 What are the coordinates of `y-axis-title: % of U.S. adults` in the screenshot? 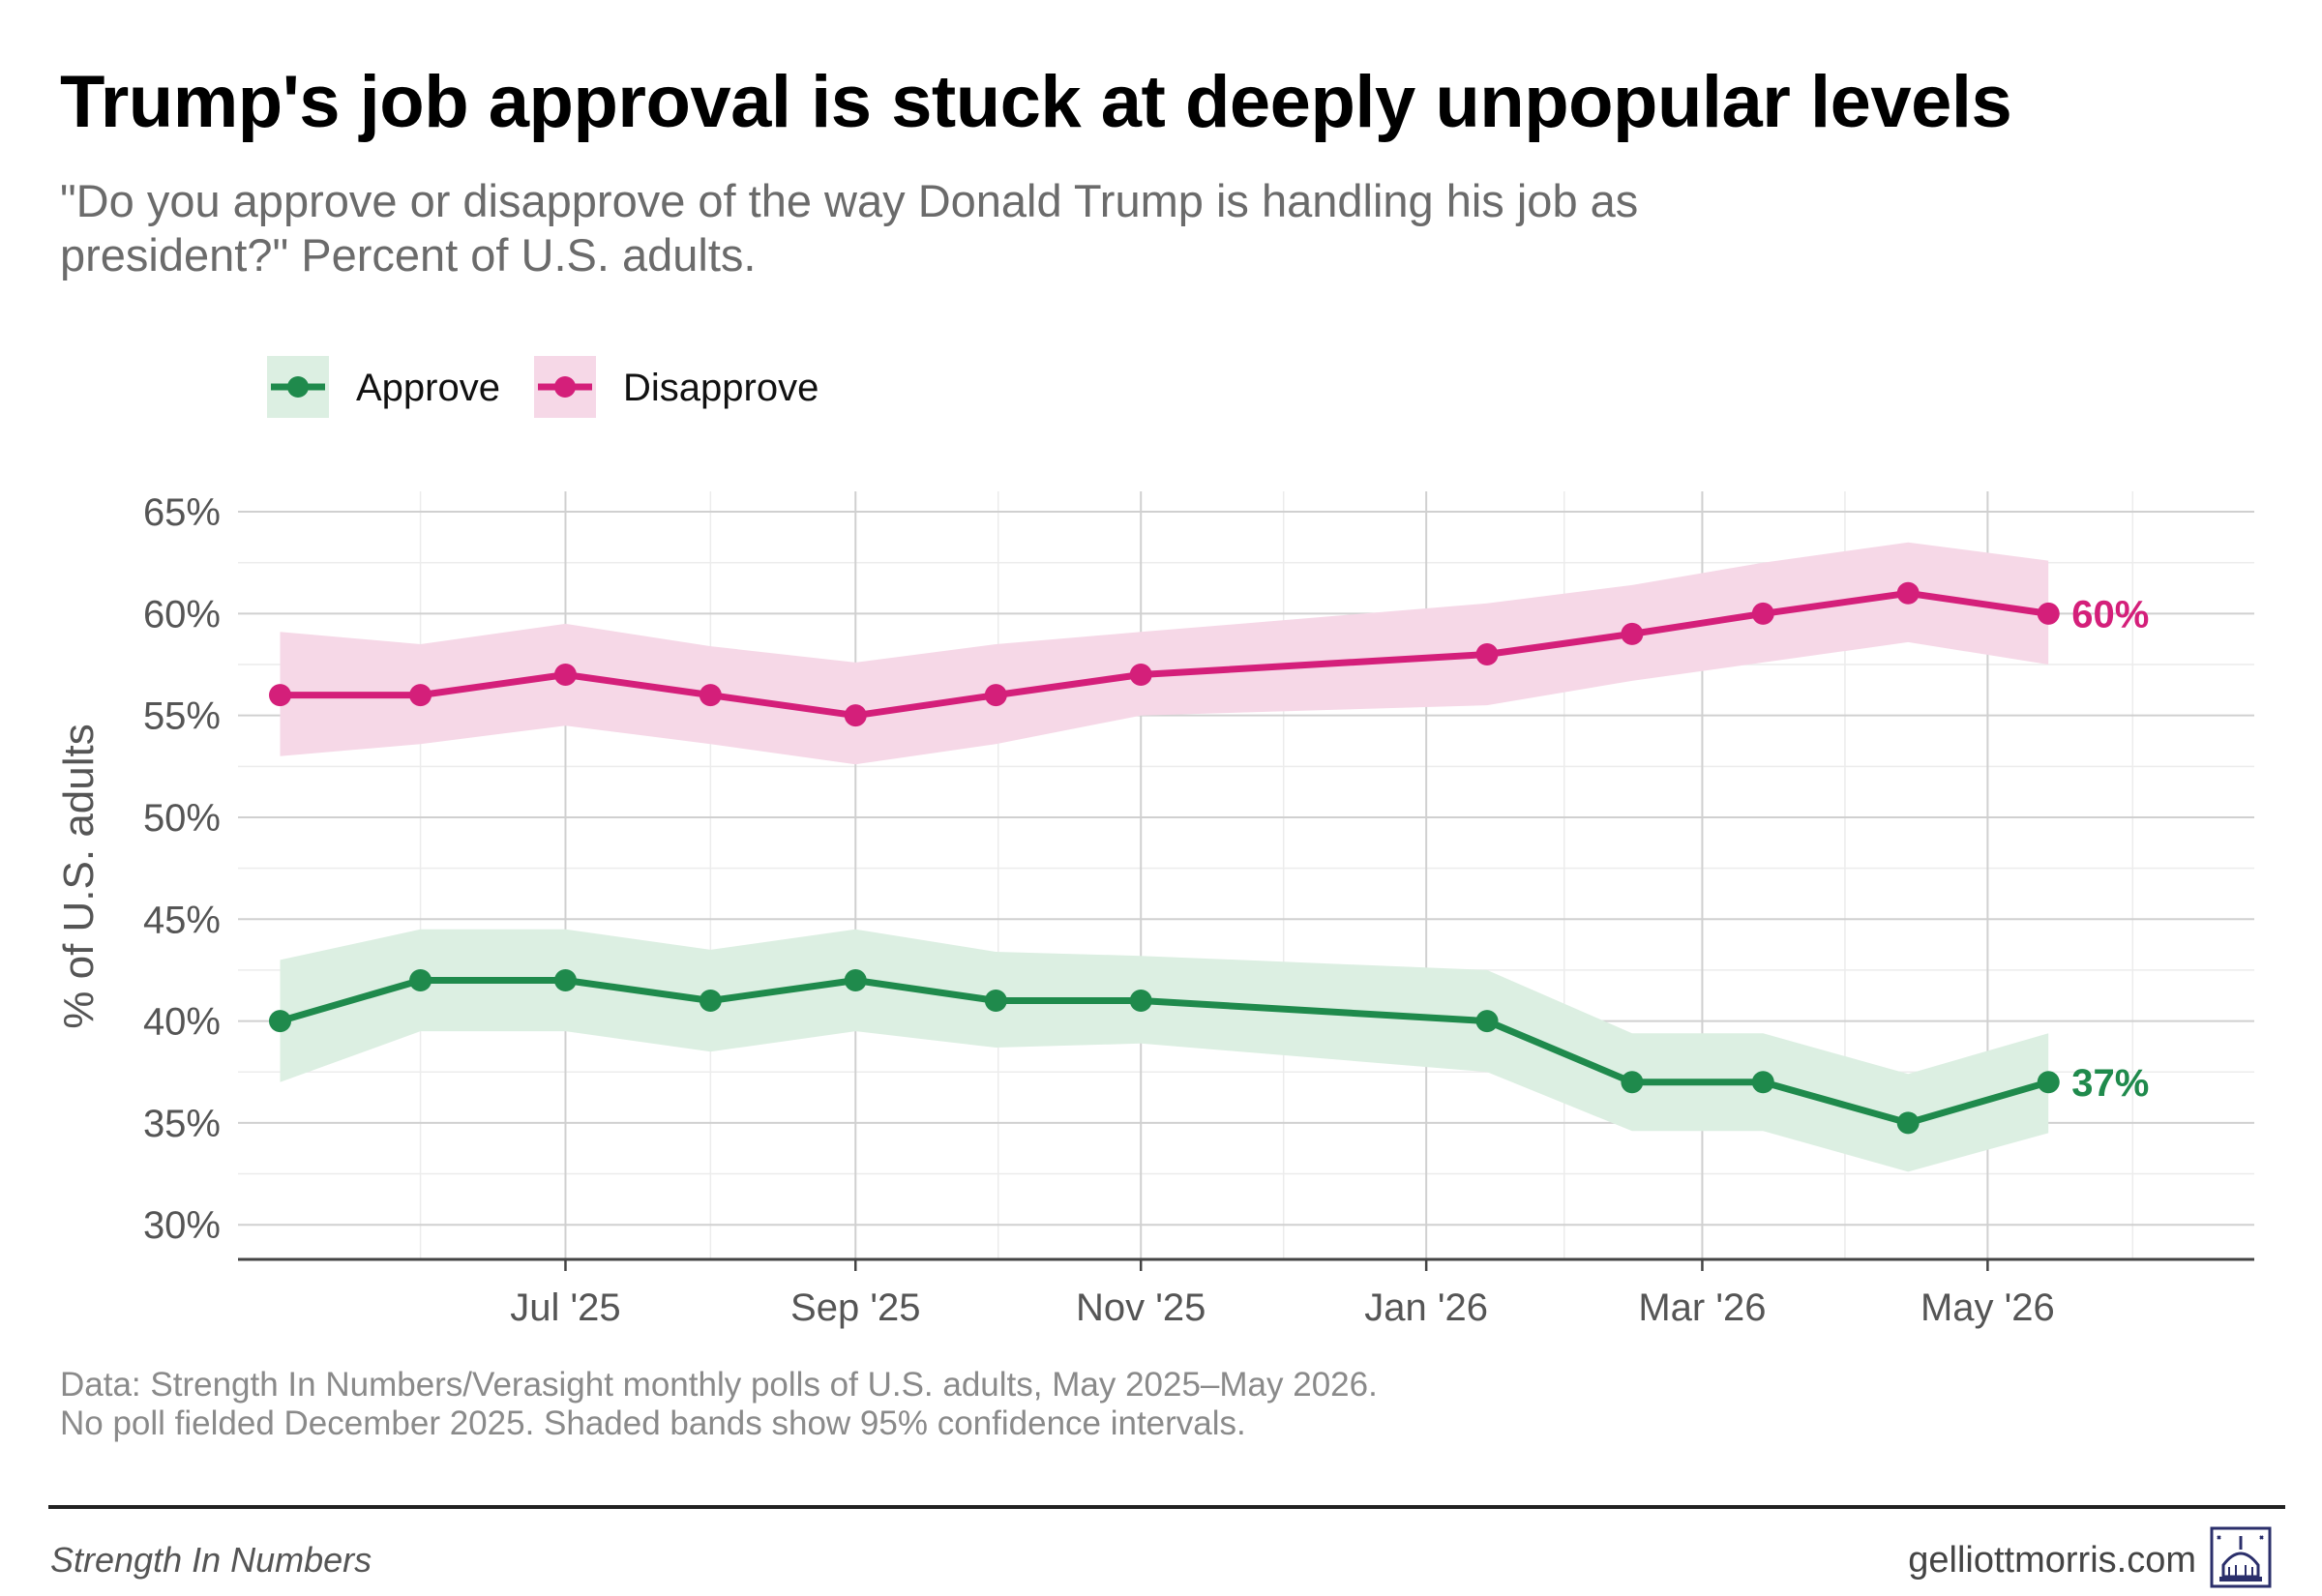 It's located at (79, 876).